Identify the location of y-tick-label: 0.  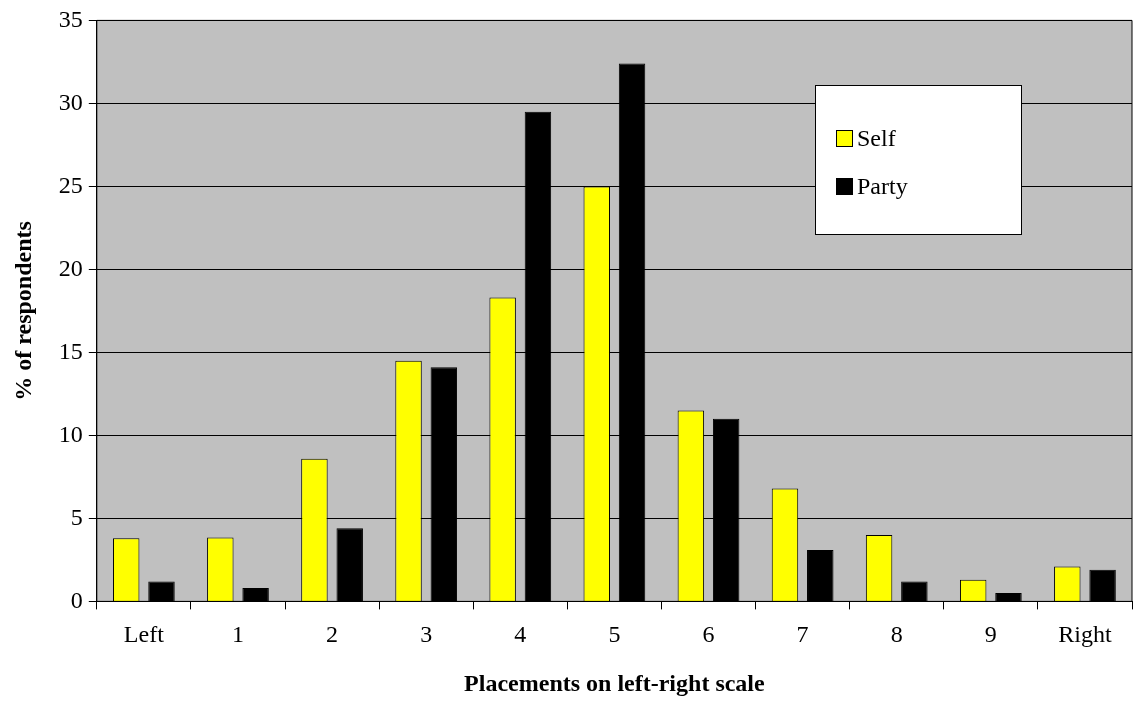
(76, 599).